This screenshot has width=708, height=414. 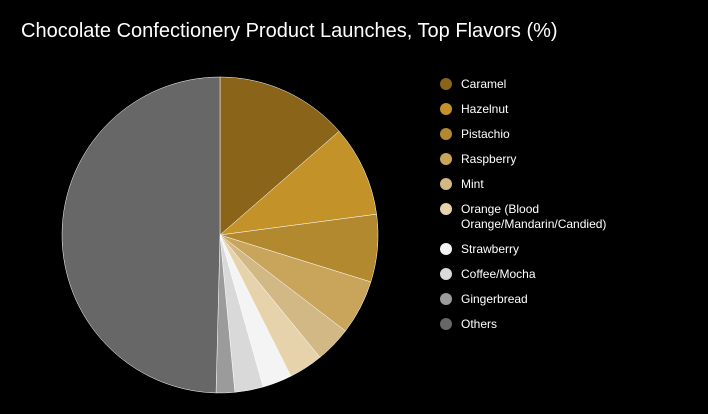 I want to click on legend-label: Orange (Blood Orange/Mandarin/Candied), so click(x=534, y=216).